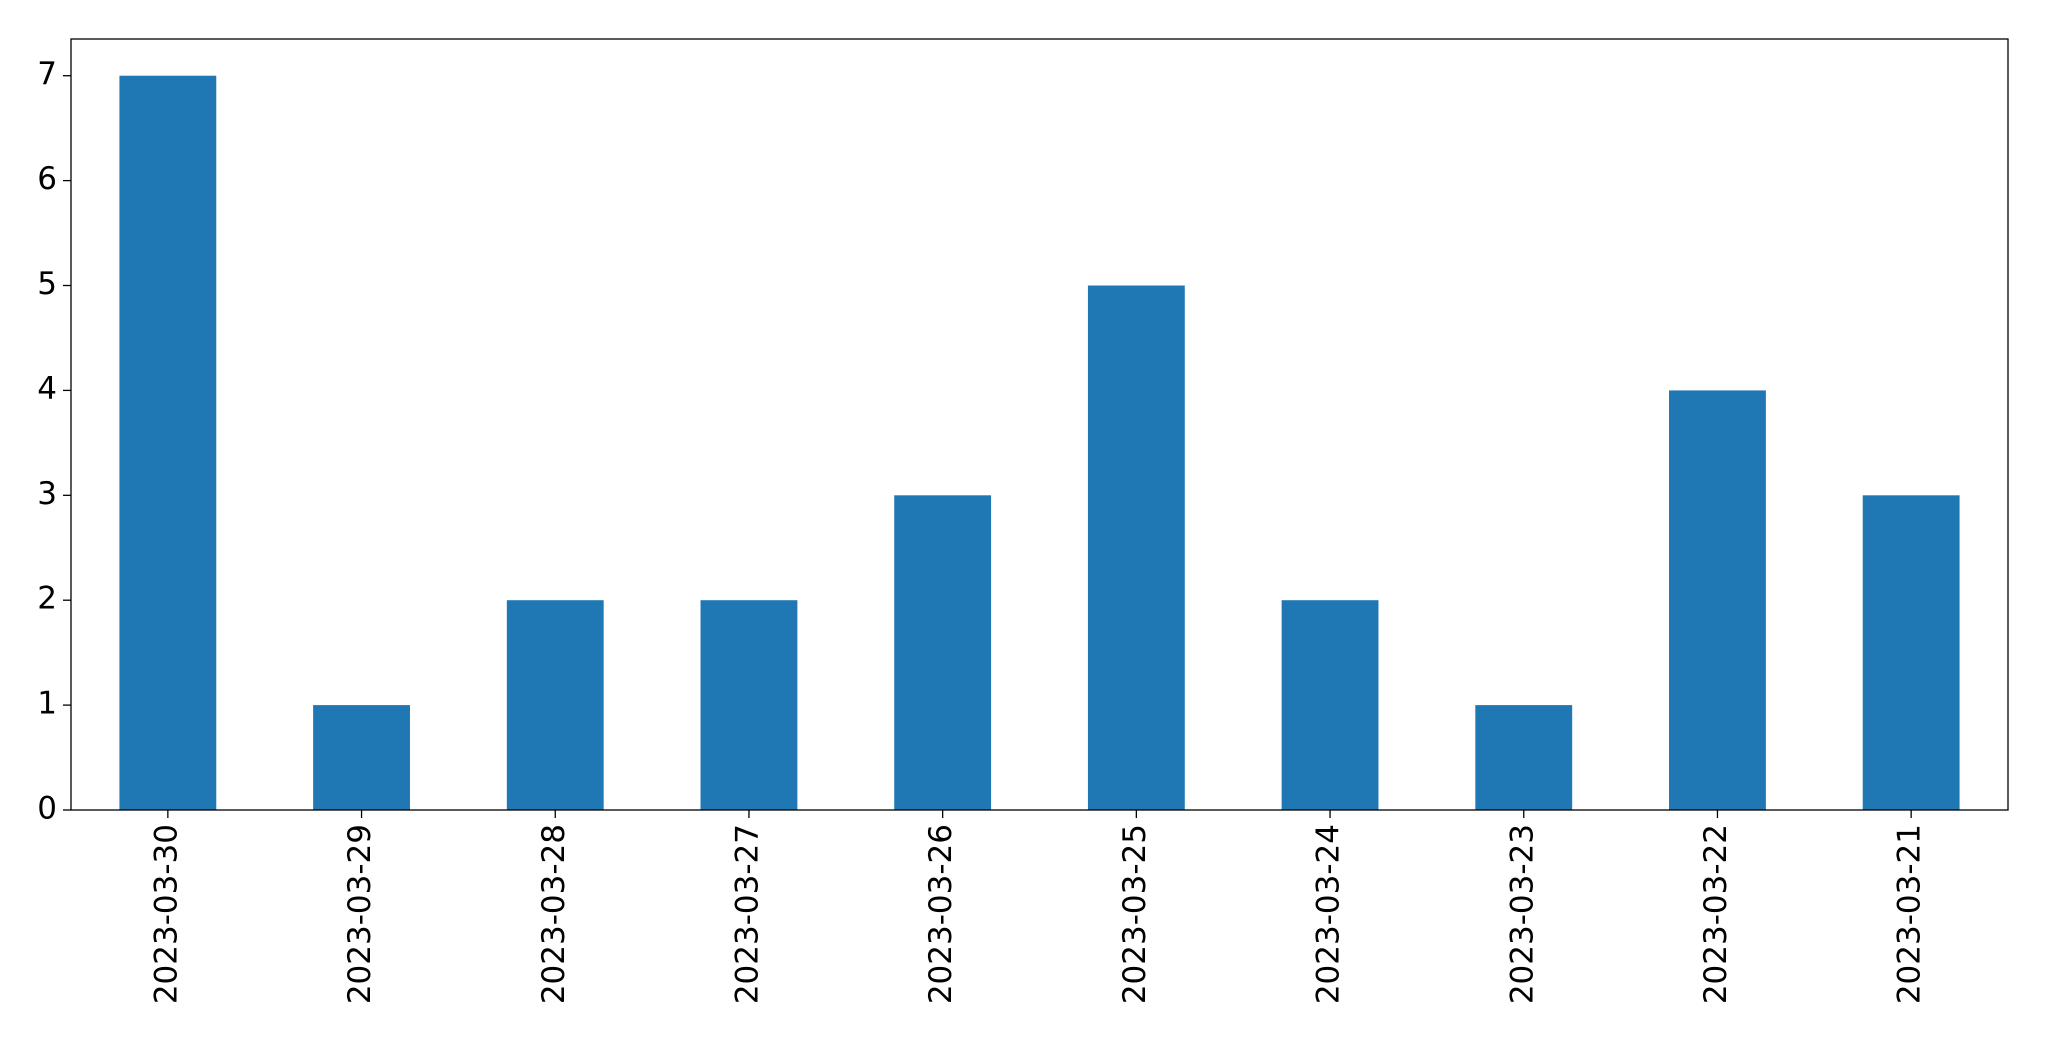 The width and height of the screenshot is (2049, 1061). What do you see at coordinates (47, 389) in the screenshot?
I see `y-tick-label: 4` at bounding box center [47, 389].